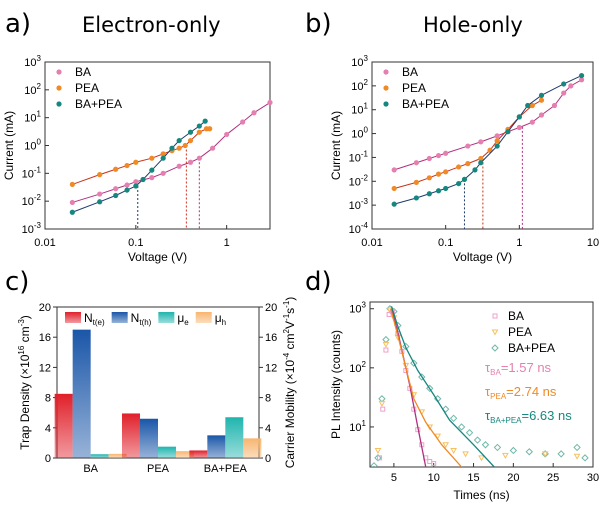 The width and height of the screenshot is (600, 506). Describe the element at coordinates (495, 372) in the screenshot. I see `text-part: BA` at that location.